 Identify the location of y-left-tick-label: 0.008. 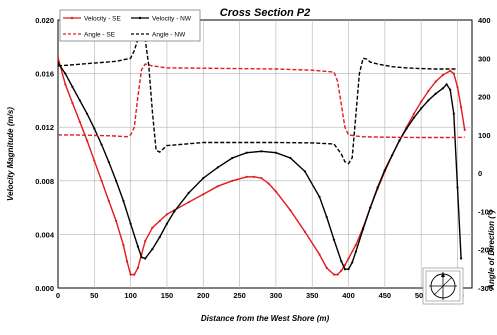
(44, 181).